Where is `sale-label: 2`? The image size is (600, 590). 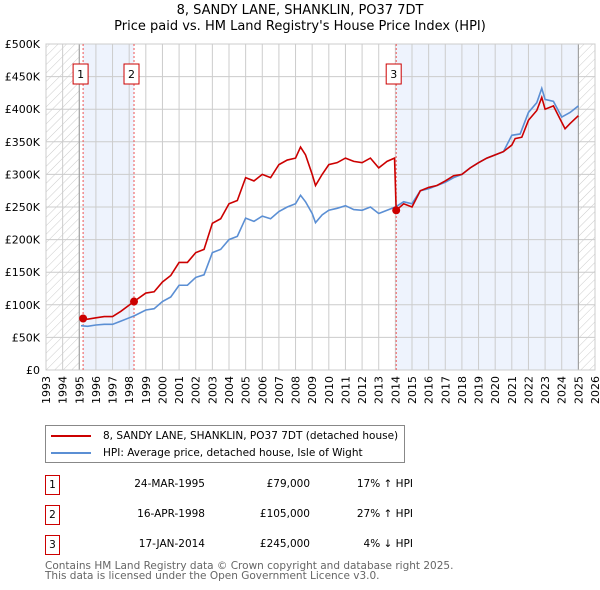 sale-label: 2 is located at coordinates (131, 74).